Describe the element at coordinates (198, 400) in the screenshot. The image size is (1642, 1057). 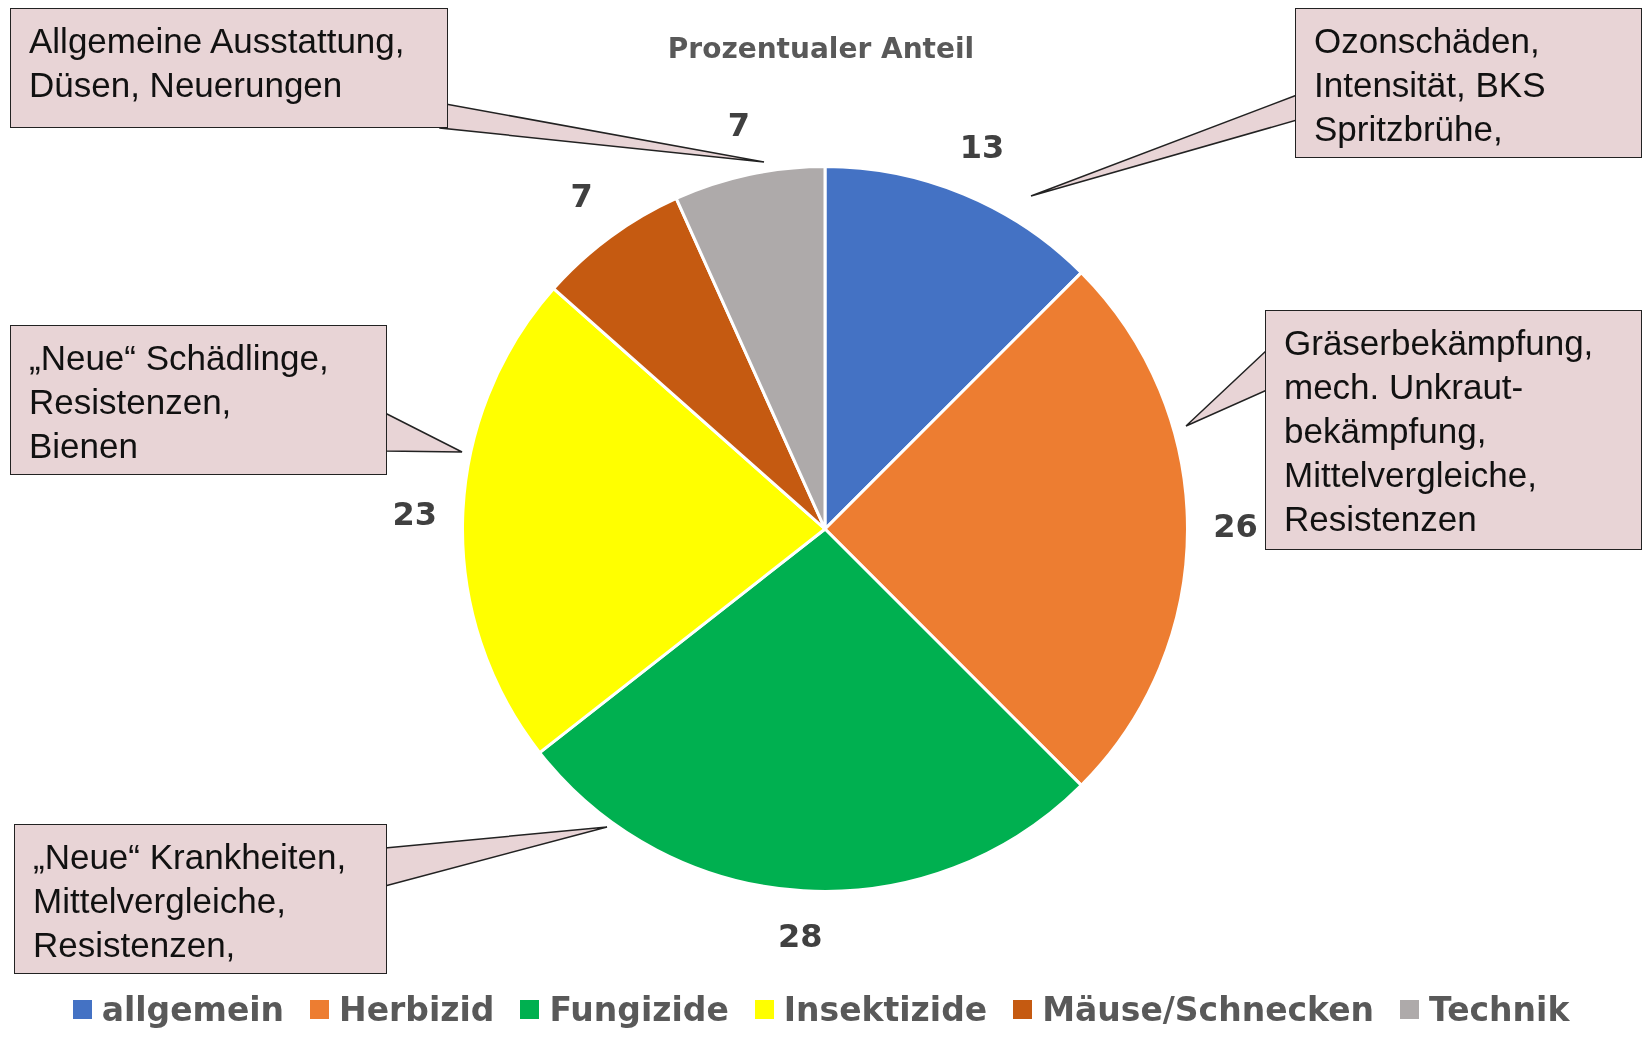
I see `text: „Neue“ Schädlinge, Resistenzen, Bienen` at that location.